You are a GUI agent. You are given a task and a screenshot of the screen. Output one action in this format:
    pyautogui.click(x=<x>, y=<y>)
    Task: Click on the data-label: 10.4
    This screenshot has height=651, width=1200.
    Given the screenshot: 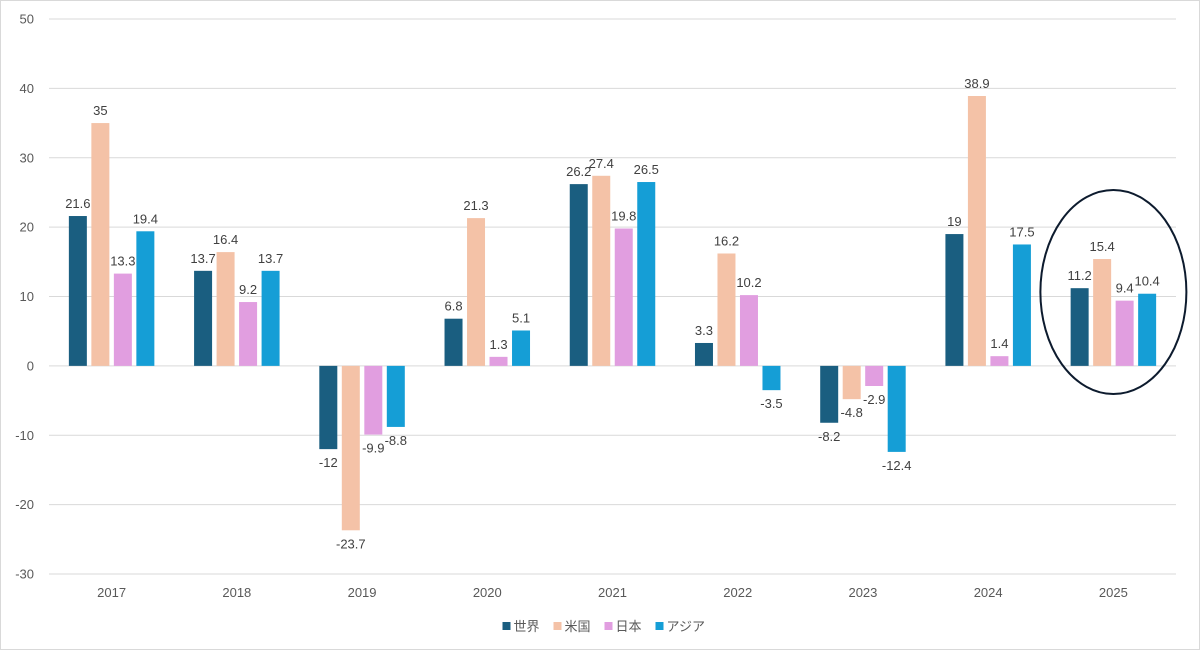 What is the action you would take?
    pyautogui.click(x=1146, y=281)
    